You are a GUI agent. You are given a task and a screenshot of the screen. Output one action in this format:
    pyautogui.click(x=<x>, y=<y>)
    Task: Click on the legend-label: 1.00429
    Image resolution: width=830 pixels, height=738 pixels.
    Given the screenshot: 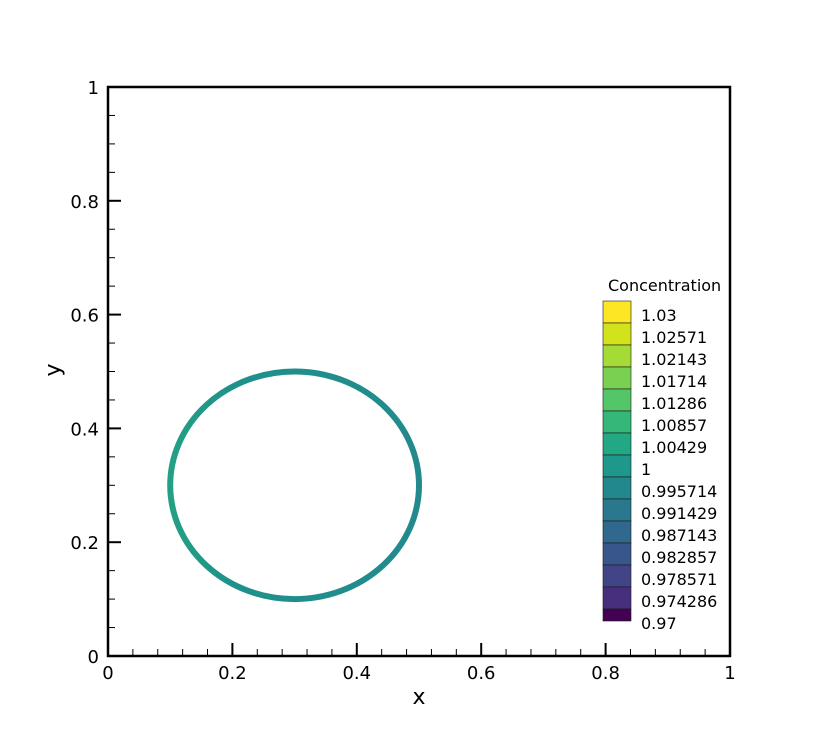 What is the action you would take?
    pyautogui.click(x=674, y=447)
    